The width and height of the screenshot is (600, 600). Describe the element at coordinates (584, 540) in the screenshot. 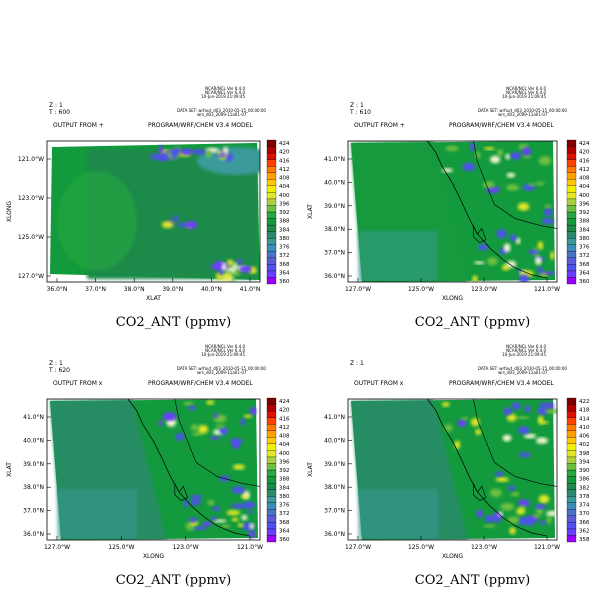

I see `colorbar-label: 358` at that location.